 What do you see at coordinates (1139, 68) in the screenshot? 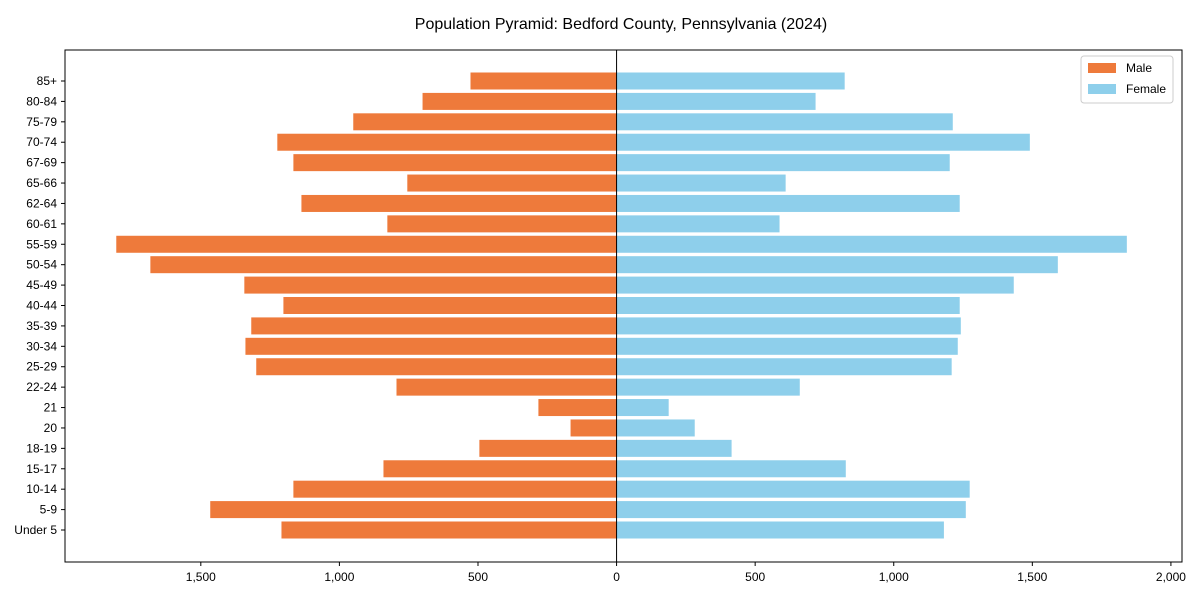
I see `legend-label-male: Male` at bounding box center [1139, 68].